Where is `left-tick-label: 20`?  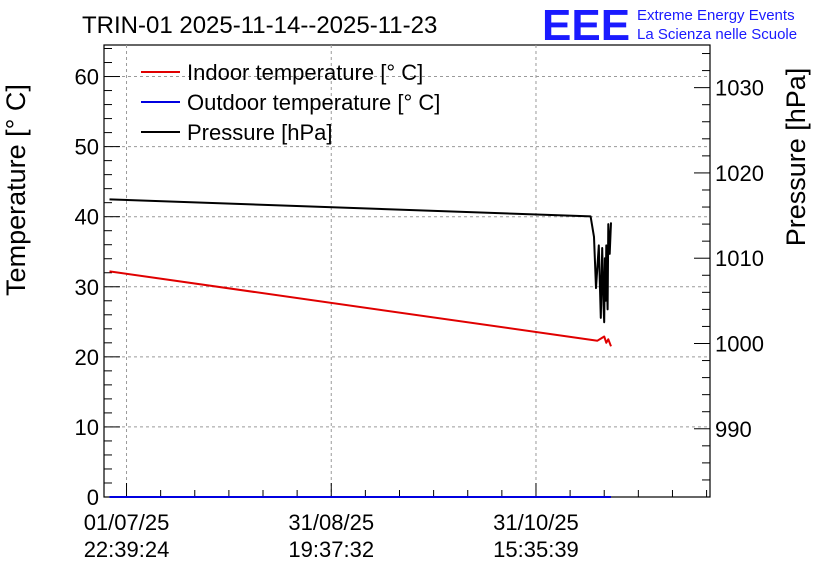
left-tick-label: 20 is located at coordinates (87, 357).